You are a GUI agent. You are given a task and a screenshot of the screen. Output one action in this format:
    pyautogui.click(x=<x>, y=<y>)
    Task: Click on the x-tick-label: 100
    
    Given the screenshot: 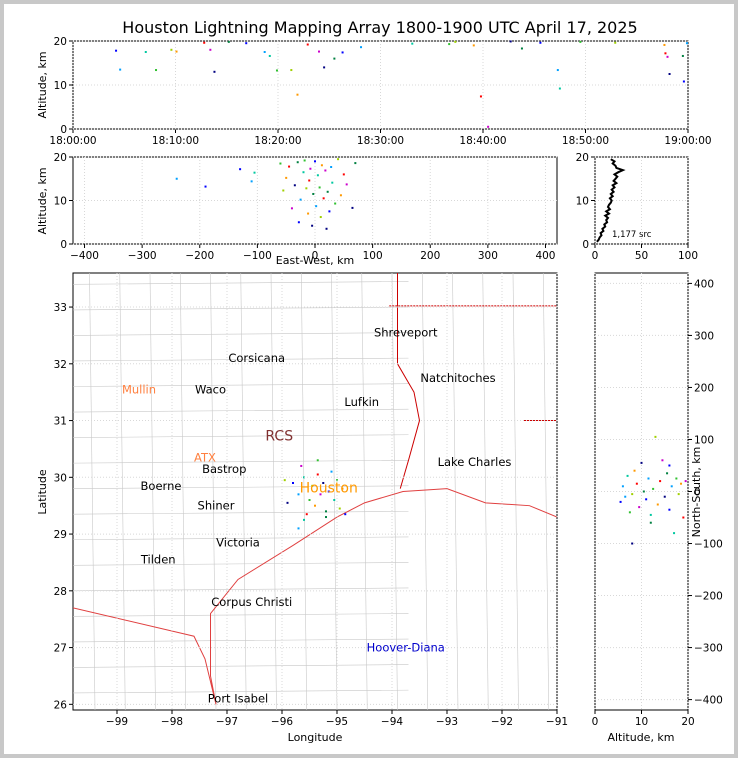 What is the action you would take?
    pyautogui.click(x=373, y=256)
    